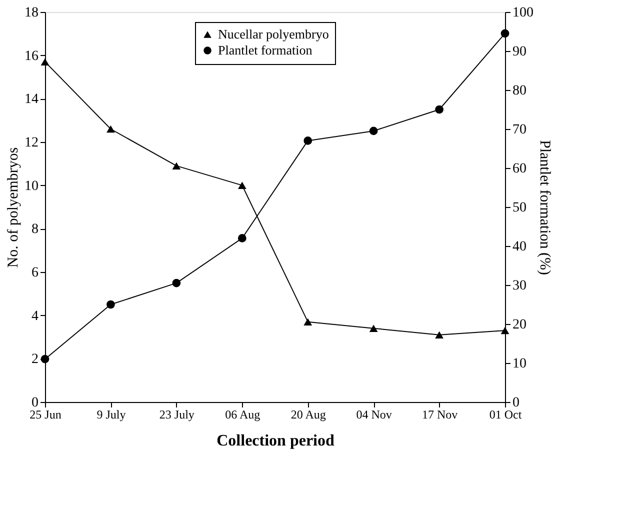 Image resolution: width=627 pixels, height=524 pixels. I want to click on y2-tick-label: 80, so click(519, 91).